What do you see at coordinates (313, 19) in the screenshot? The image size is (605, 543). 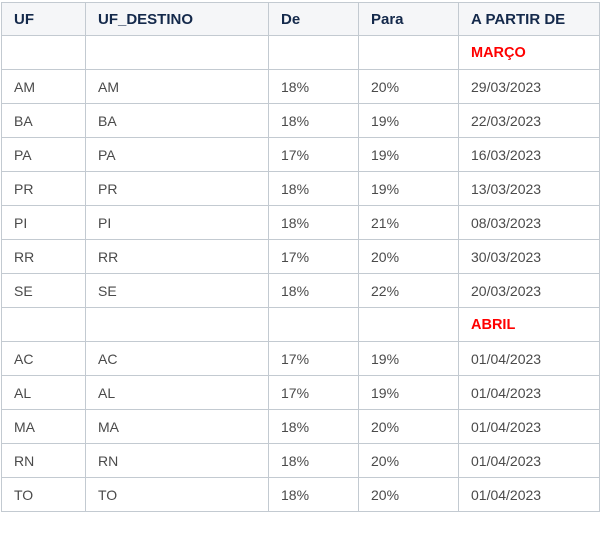 I see `header-cell-de: De` at bounding box center [313, 19].